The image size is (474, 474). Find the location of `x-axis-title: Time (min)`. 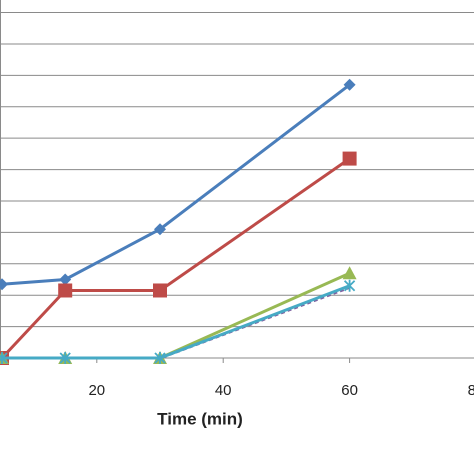

x-axis-title: Time (min) is located at coordinates (200, 418).